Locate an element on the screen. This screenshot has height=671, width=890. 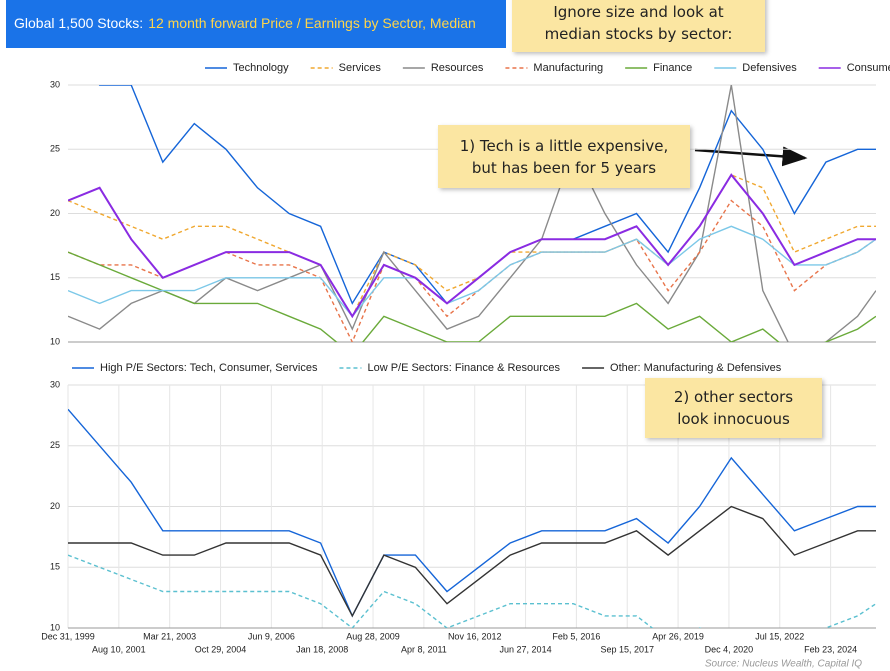
x-tick-label: Feb 23, 2024 is located at coordinates (830, 649).